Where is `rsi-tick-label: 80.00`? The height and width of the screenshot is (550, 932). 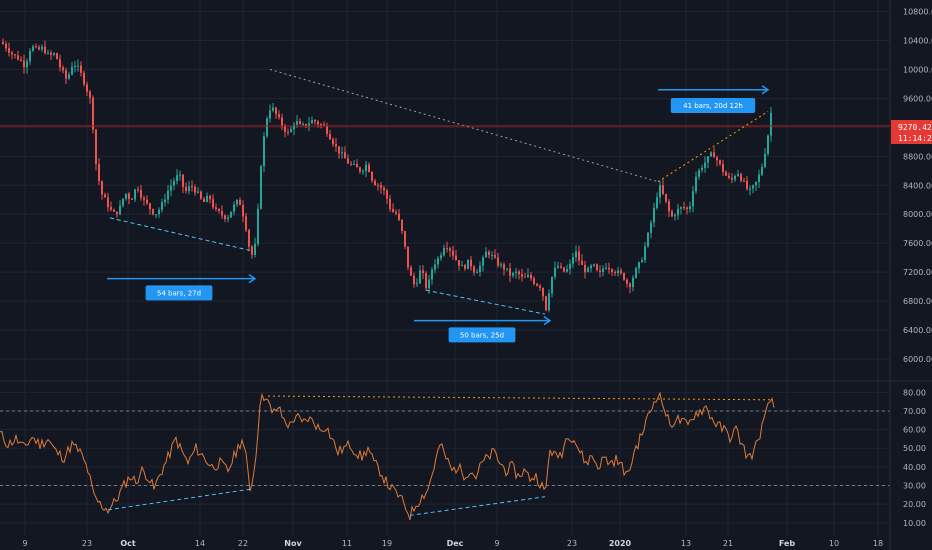
rsi-tick-label: 80.00 is located at coordinates (914, 392).